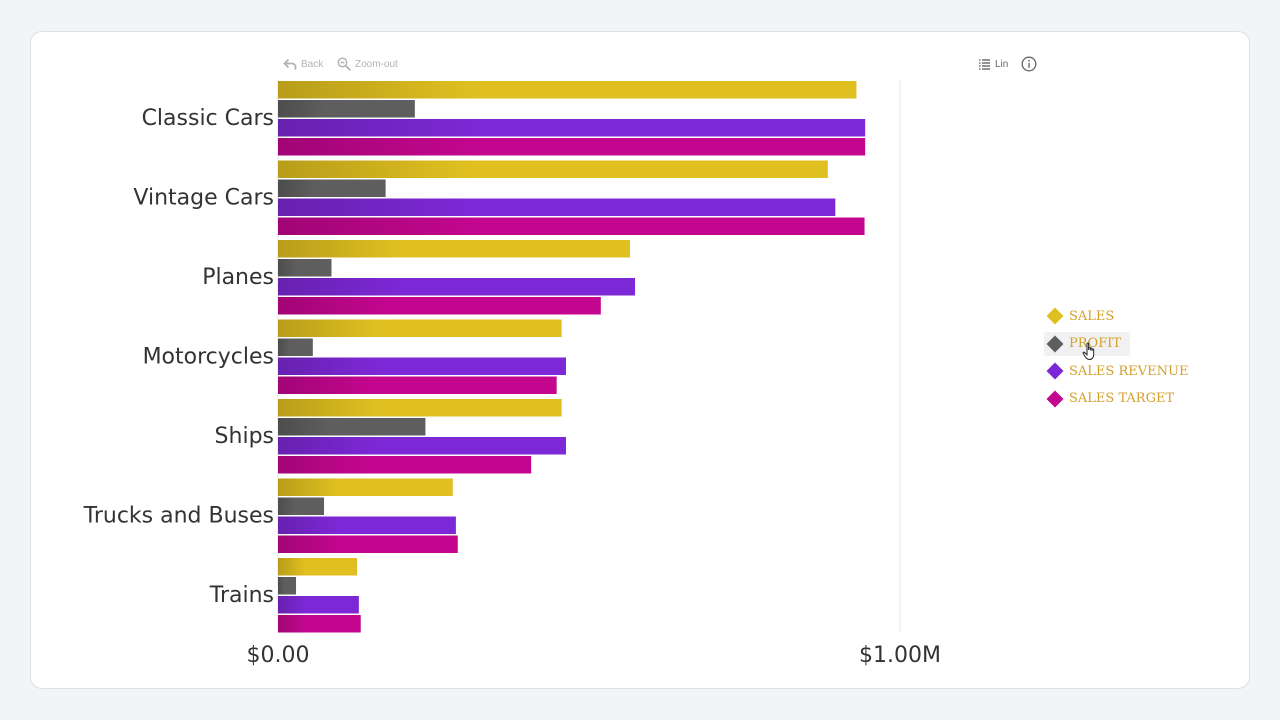 This screenshot has height=720, width=1280. Describe the element at coordinates (1002, 64) in the screenshot. I see `scale-label: Lin` at that location.